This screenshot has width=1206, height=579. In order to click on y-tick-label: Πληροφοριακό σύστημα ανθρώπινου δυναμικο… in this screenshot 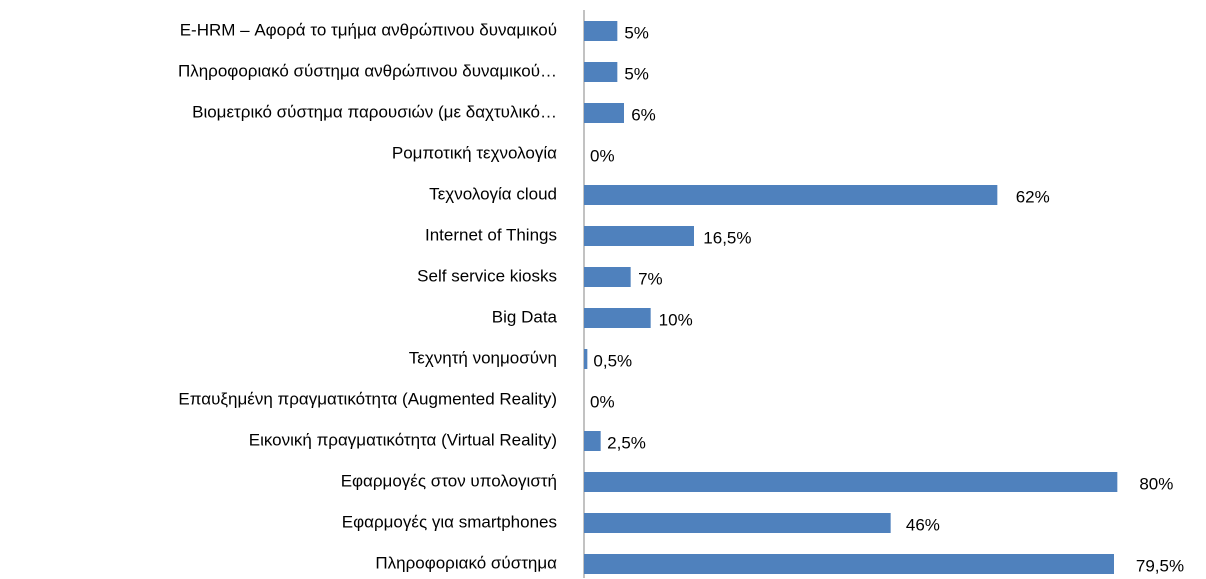, I will do `click(367, 70)`.